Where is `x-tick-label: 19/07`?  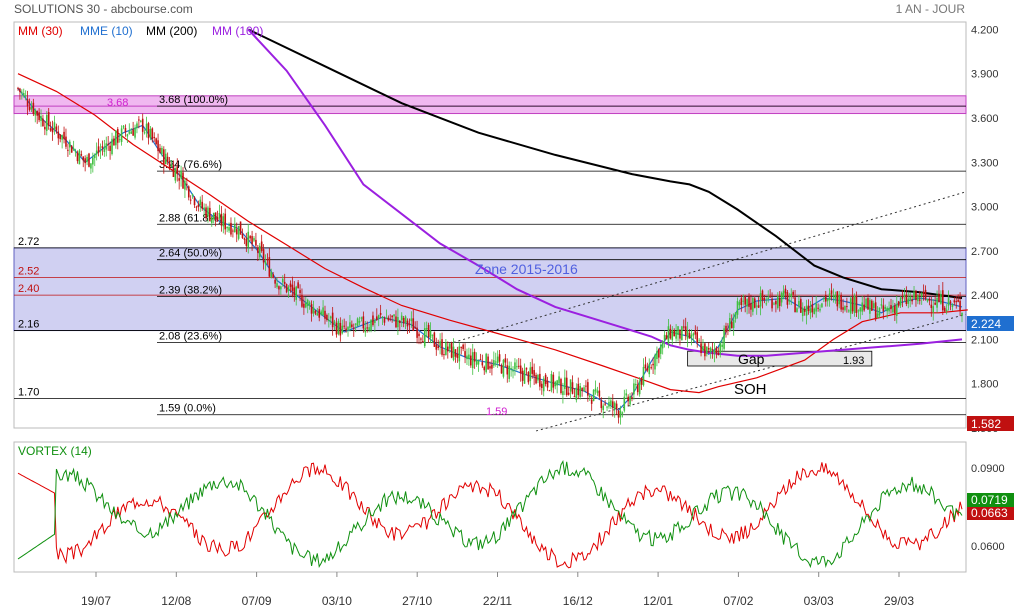 x-tick-label: 19/07 is located at coordinates (96, 601).